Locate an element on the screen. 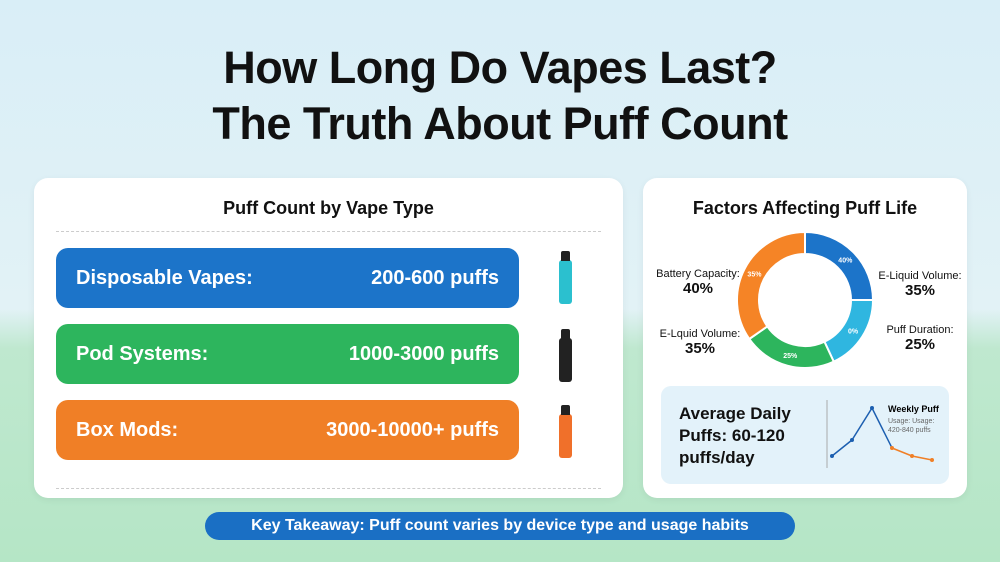 The image size is (1000, 562). bar-value: 3000-10000+ puffs is located at coordinates (412, 429).